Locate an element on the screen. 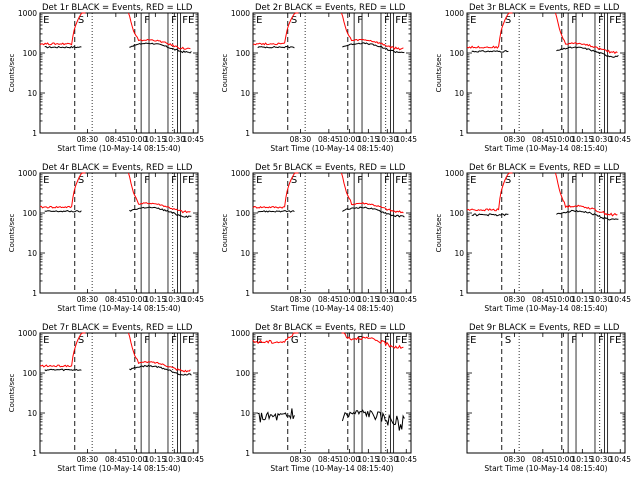 This screenshot has width=640, height=480. event-label: G is located at coordinates (295, 340).